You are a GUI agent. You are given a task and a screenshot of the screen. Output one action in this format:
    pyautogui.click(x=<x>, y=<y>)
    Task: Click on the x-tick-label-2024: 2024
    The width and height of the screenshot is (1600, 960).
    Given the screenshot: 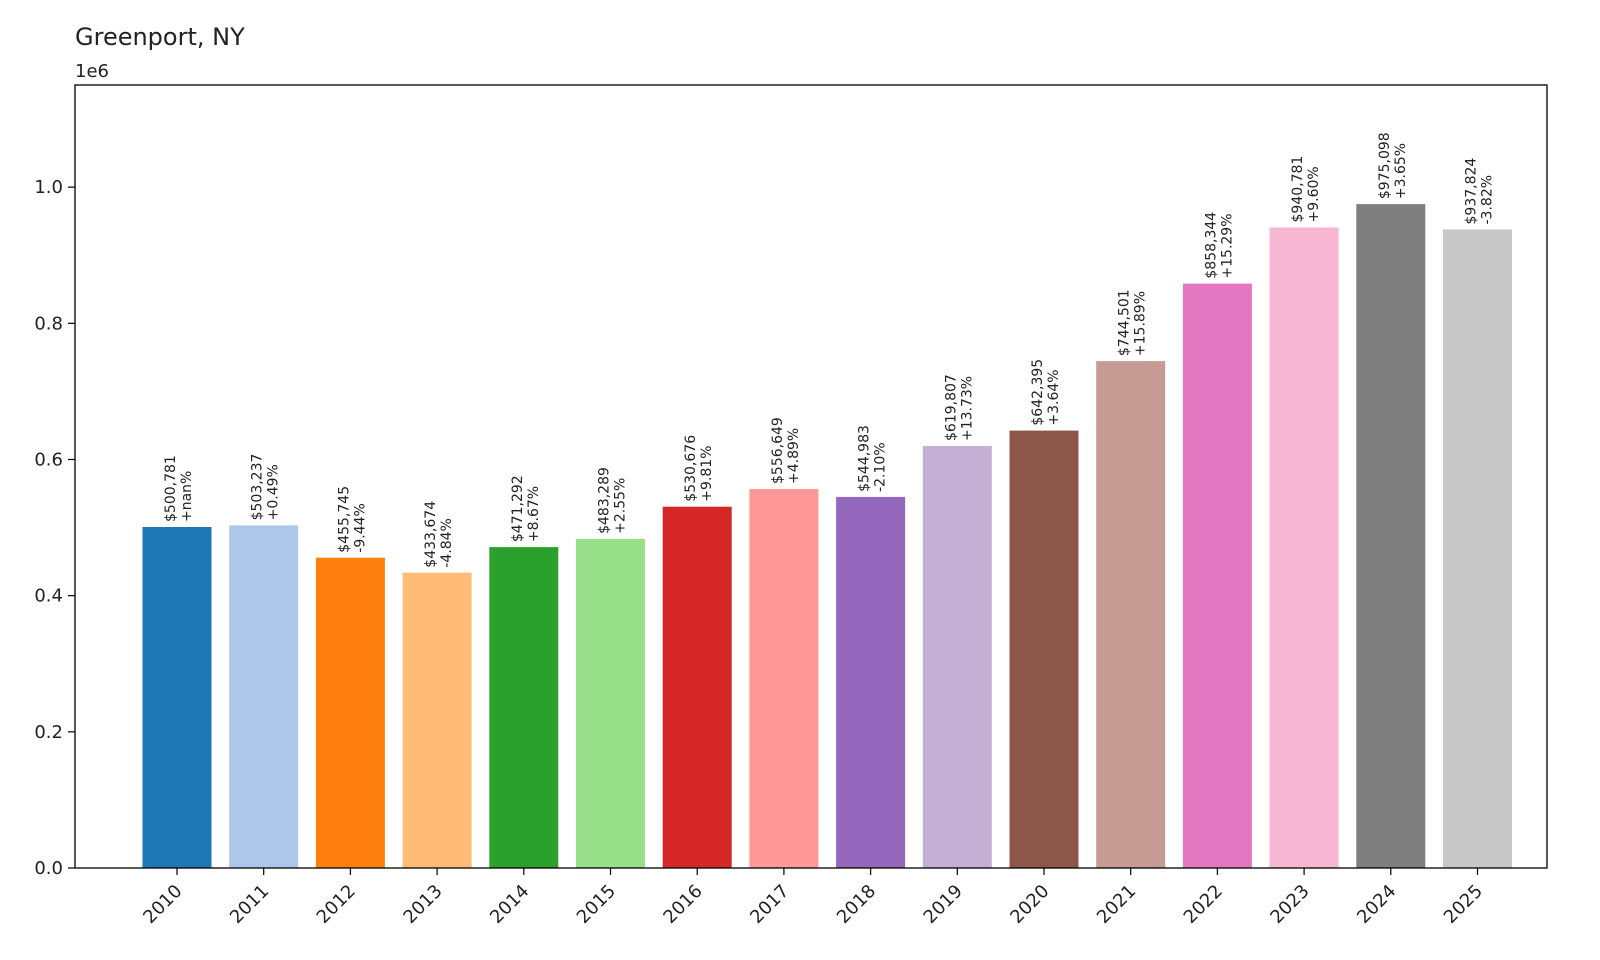 What is the action you would take?
    pyautogui.click(x=1376, y=904)
    